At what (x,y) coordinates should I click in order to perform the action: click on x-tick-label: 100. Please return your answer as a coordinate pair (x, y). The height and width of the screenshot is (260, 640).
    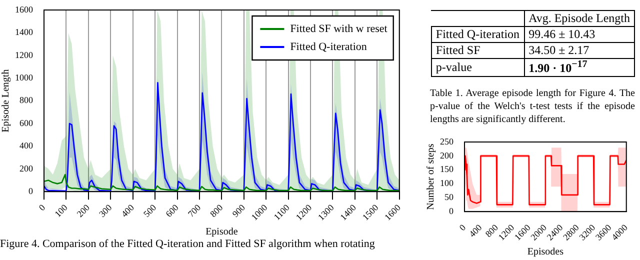
    Looking at the image, I should click on (61, 211).